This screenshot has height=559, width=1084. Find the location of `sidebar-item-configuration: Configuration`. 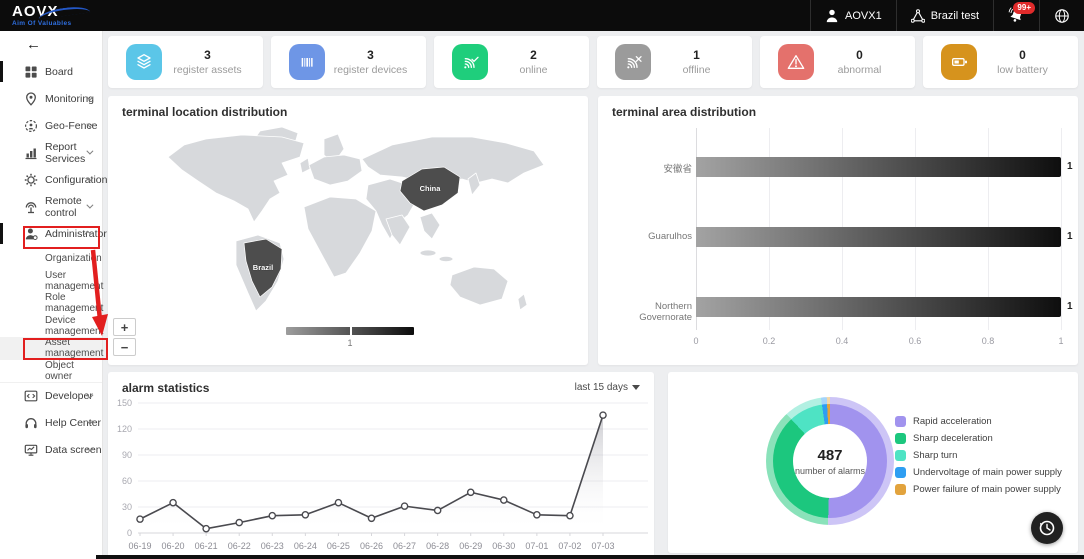

sidebar-item-configuration: Configuration is located at coordinates (53, 179).